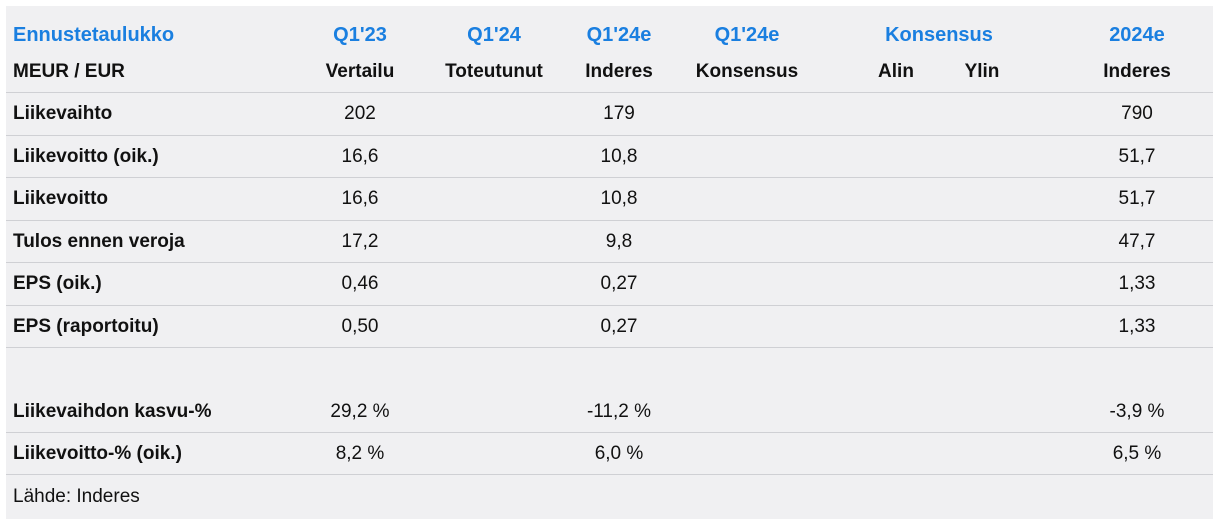 This screenshot has width=1219, height=525. Describe the element at coordinates (112, 411) in the screenshot. I see `row-label: Liikevaihdon kasvu-%` at that location.